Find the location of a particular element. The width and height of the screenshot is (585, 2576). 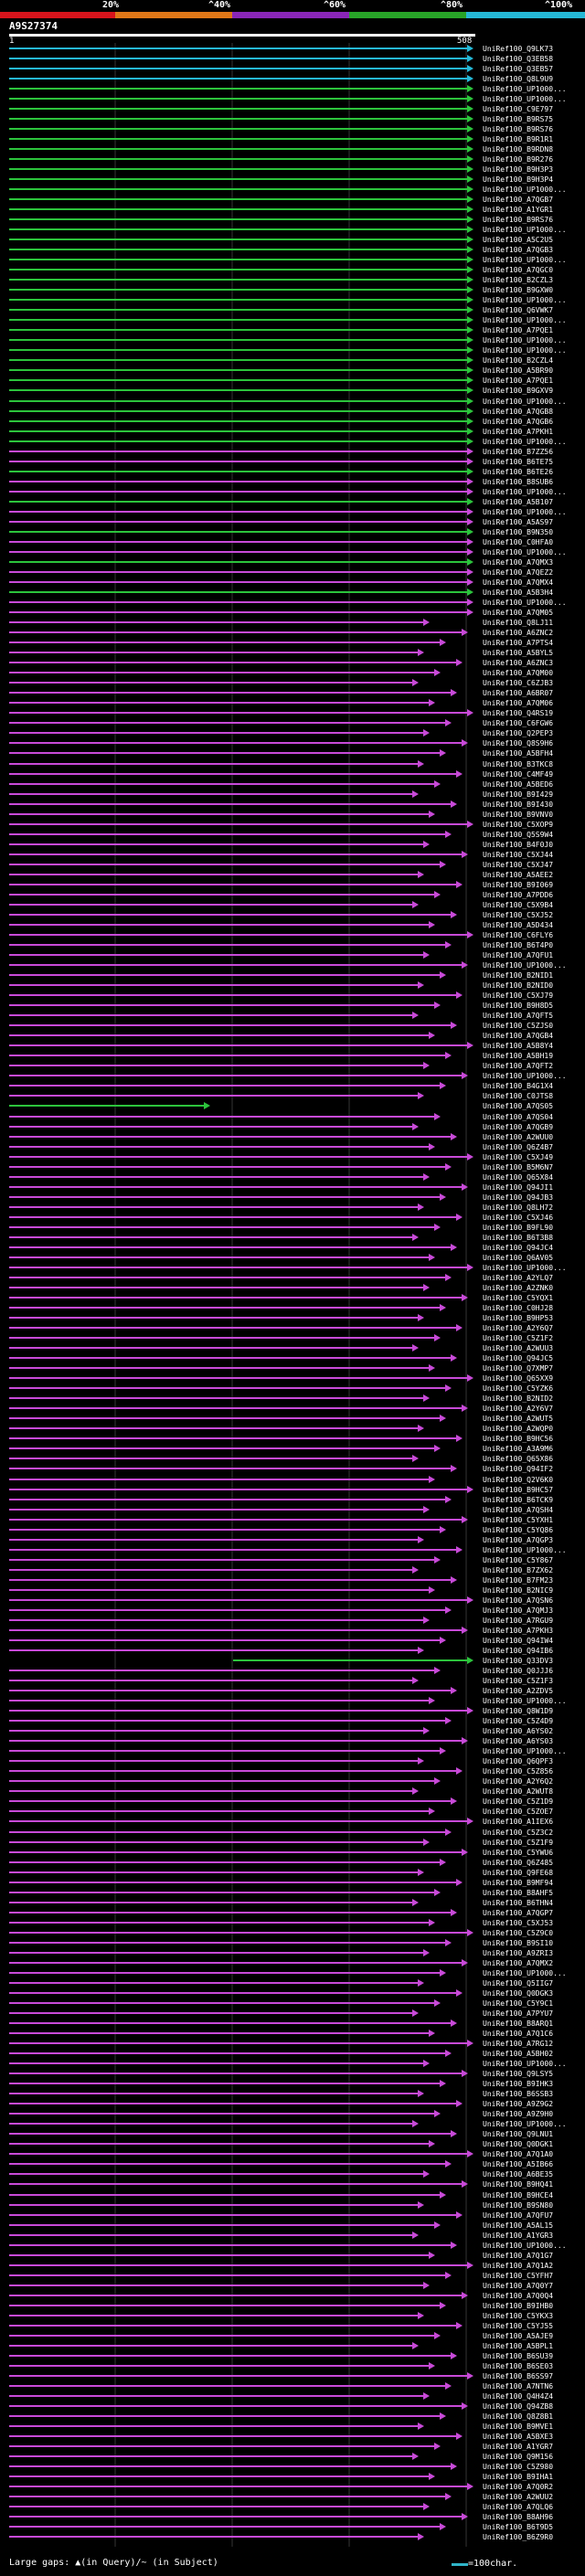

hit-label: UniRef100_B9H8D5 is located at coordinates (518, 1006).